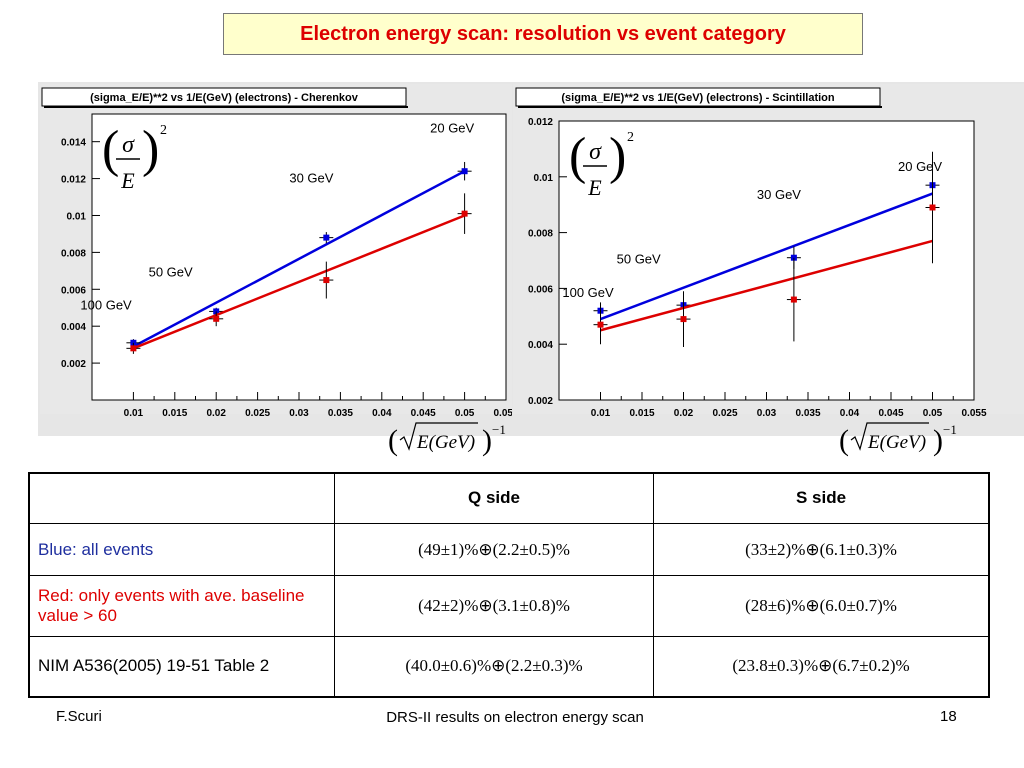  I want to click on cell-blue-q: (49±1)%⊕(2.2±0.5)%, so click(494, 549).